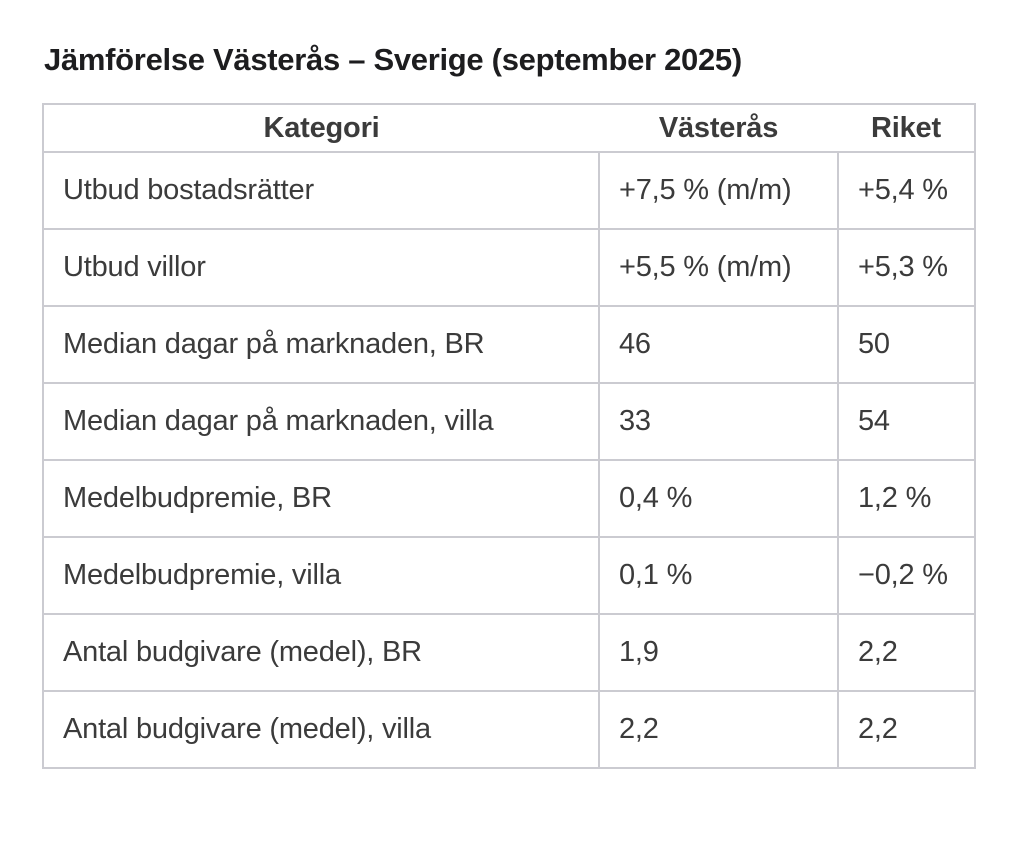 This screenshot has width=1024, height=848. Describe the element at coordinates (321, 190) in the screenshot. I see `cell-kategori: Utbud bostadsrätter` at that location.